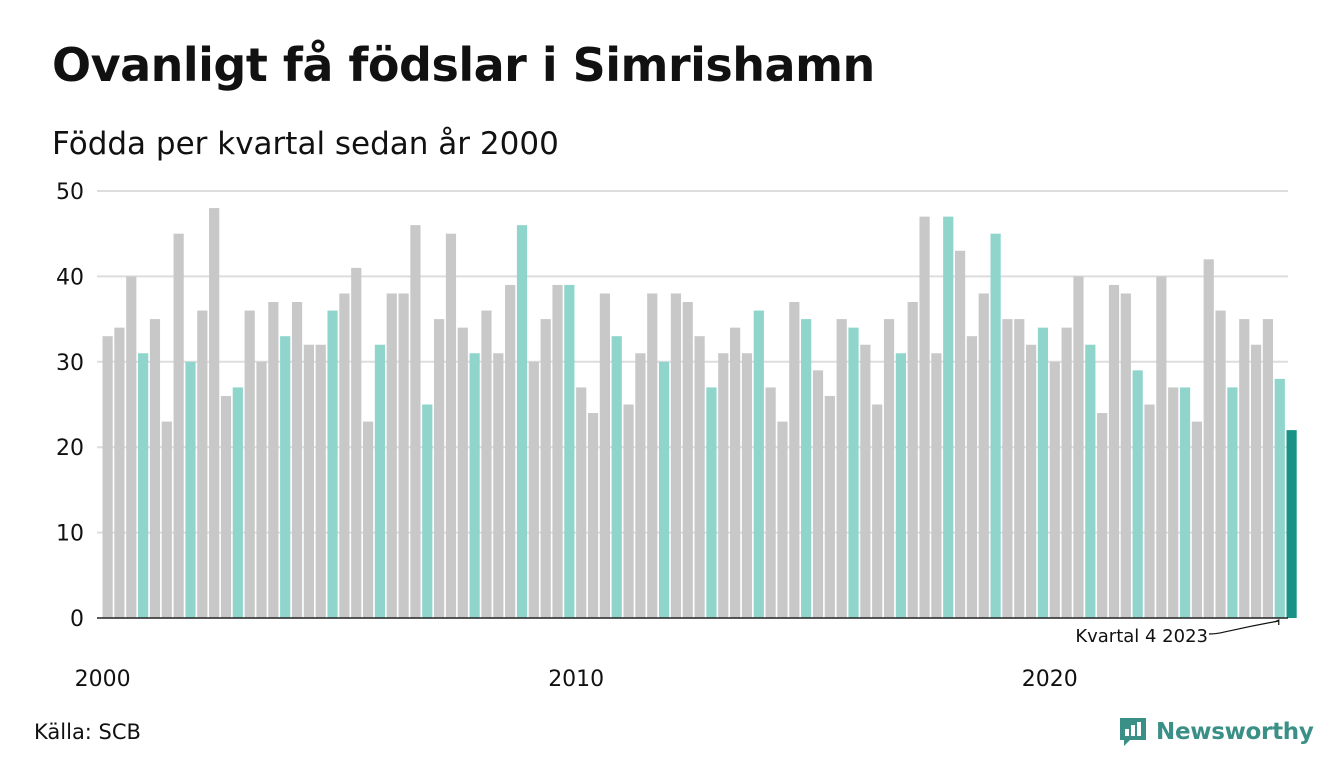 The image size is (1340, 780). What do you see at coordinates (1133, 732) in the screenshot?
I see `newsworthy-logo-icon` at bounding box center [1133, 732].